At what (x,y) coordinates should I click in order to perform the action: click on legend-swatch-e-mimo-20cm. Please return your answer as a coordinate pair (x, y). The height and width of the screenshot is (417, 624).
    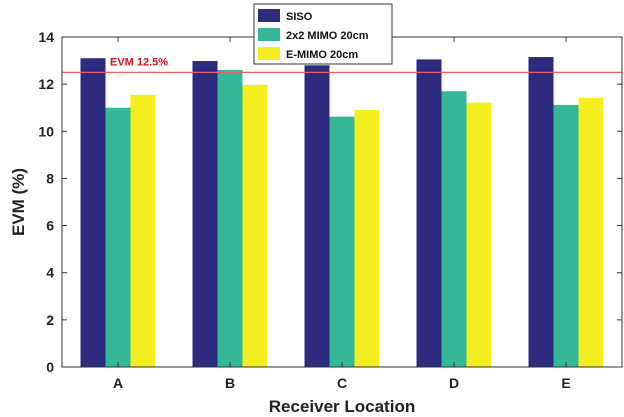
    Looking at the image, I should click on (269, 53).